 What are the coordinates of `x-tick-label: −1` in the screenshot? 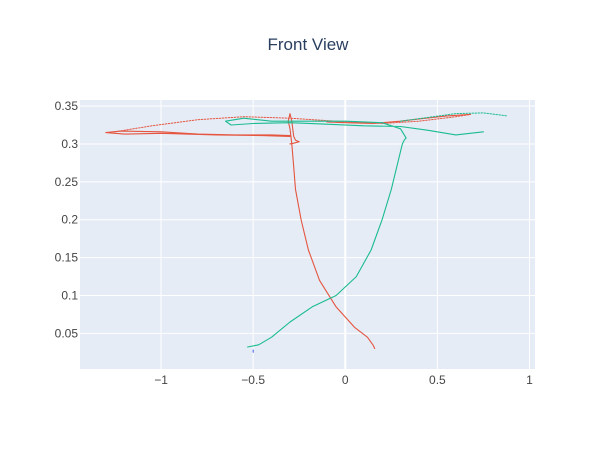 It's located at (161, 380).